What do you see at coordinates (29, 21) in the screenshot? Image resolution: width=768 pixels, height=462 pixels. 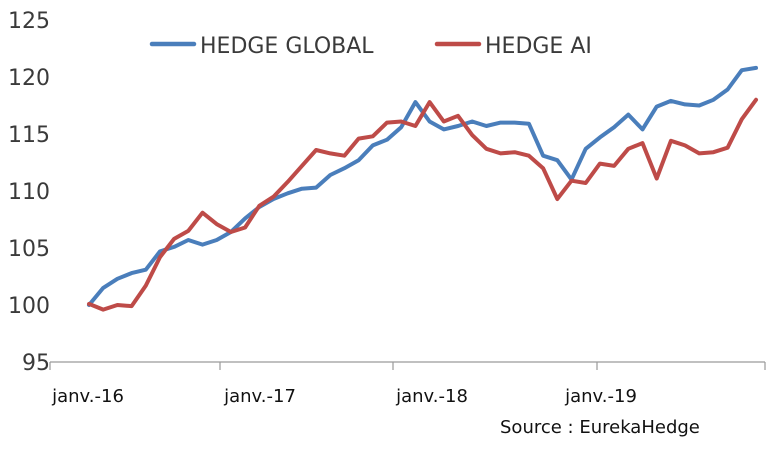 I see `y-tick-label: 125` at bounding box center [29, 21].